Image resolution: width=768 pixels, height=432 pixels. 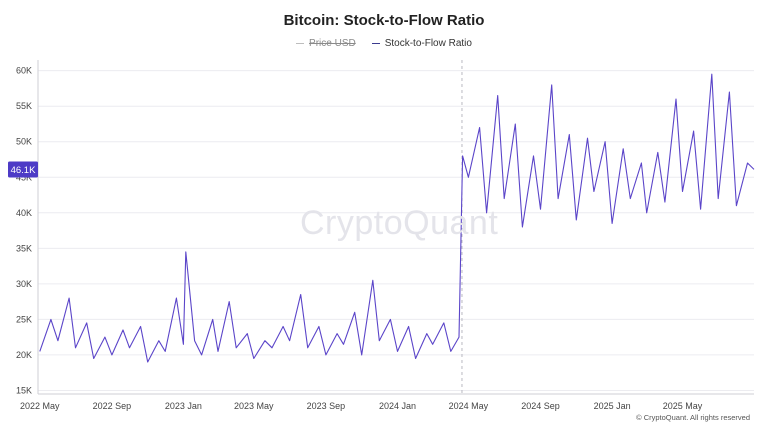 What do you see at coordinates (112, 406) in the screenshot?
I see `x-tick-label: 2022 Sep` at bounding box center [112, 406].